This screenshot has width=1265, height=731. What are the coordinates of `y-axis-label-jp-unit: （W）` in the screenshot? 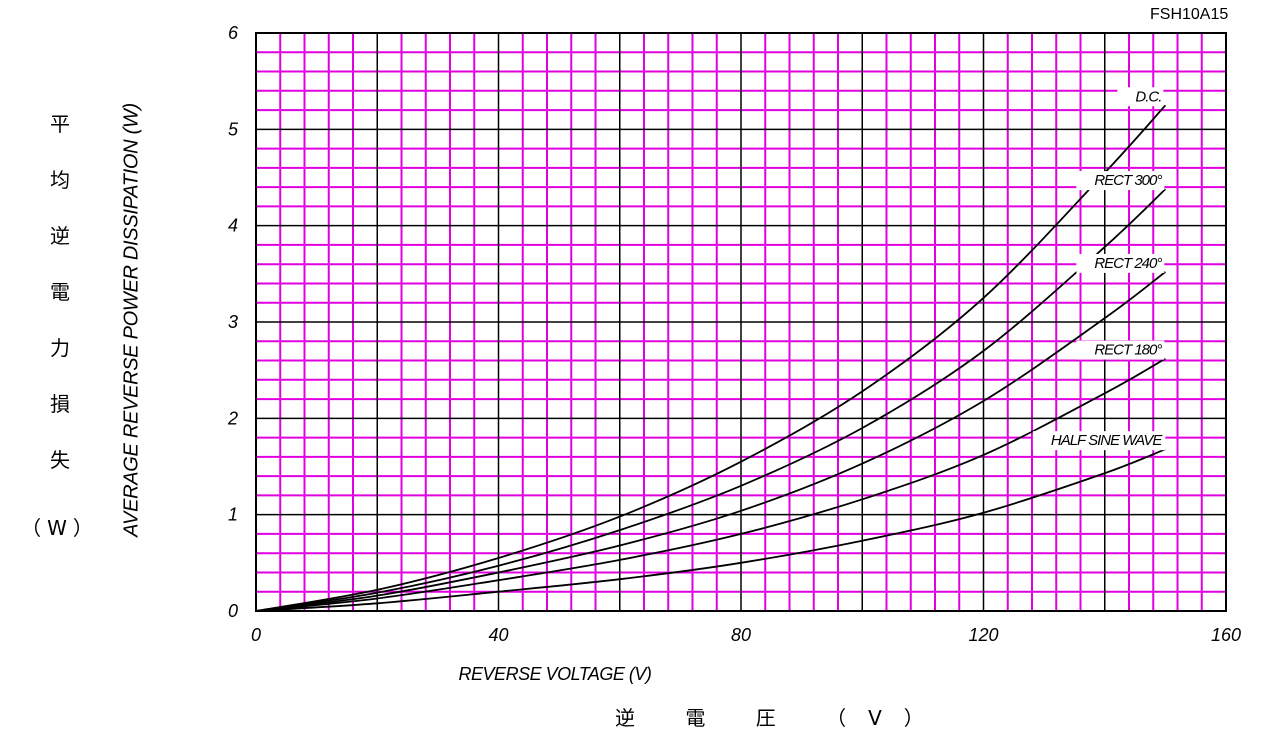 It's located at (60, 528).